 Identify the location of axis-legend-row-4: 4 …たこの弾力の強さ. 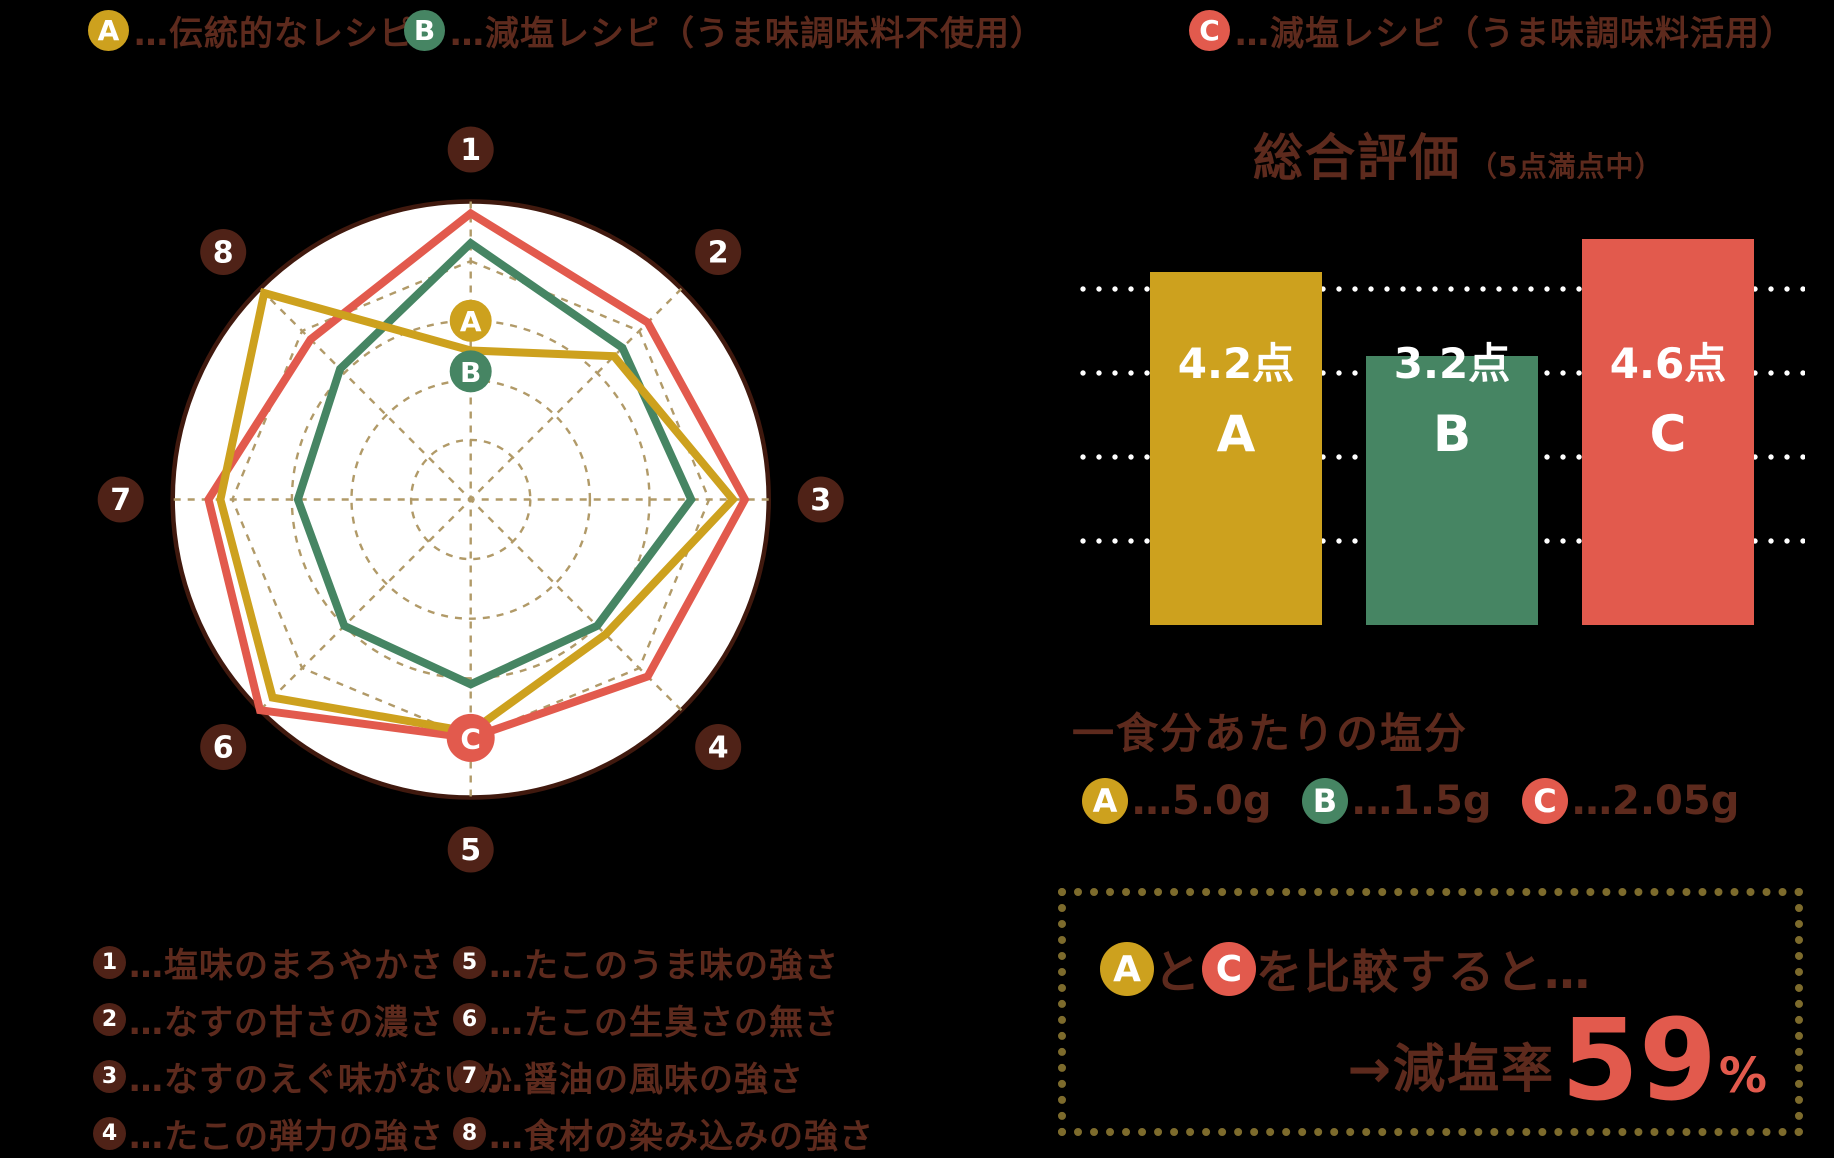
(268, 1133).